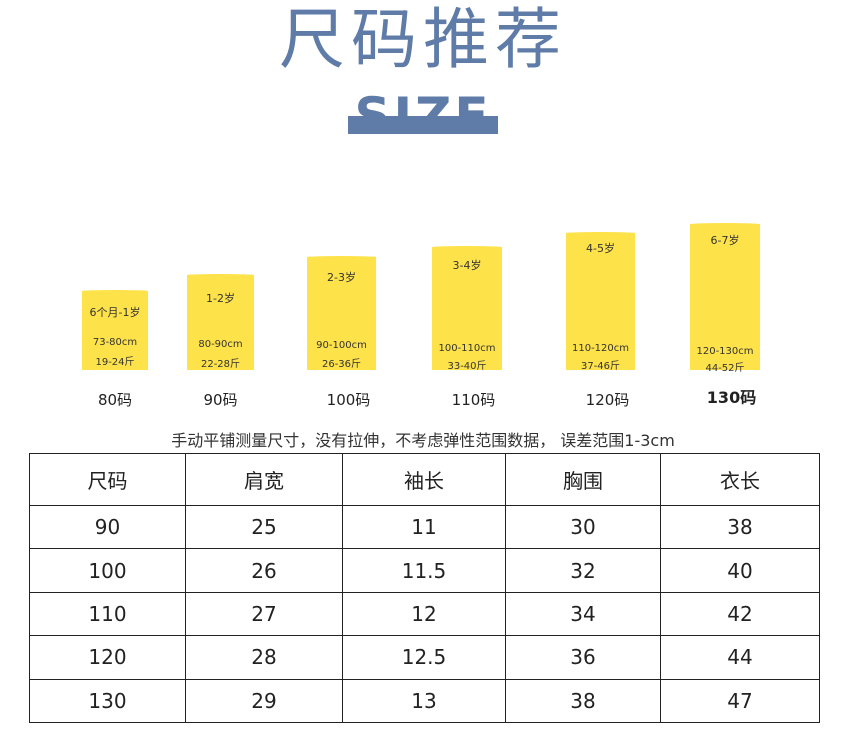 The image size is (846, 735). I want to click on table-cell: 40, so click(740, 570).